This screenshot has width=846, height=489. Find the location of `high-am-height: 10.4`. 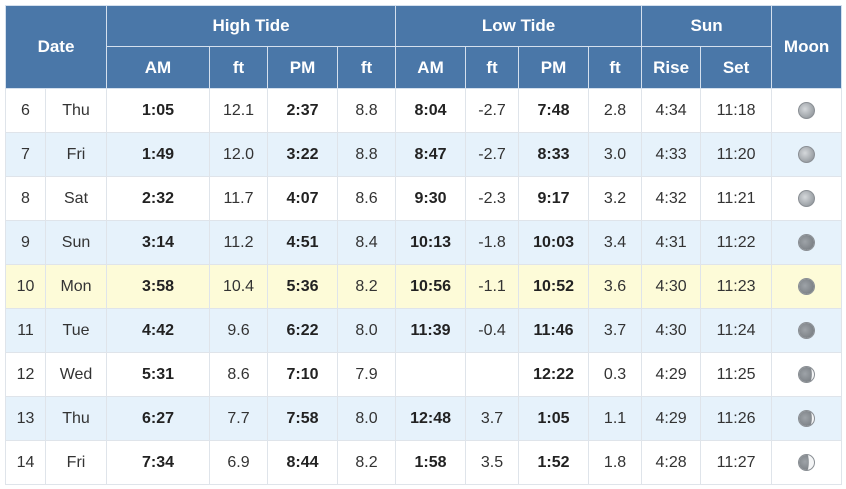

high-am-height: 10.4 is located at coordinates (239, 286).